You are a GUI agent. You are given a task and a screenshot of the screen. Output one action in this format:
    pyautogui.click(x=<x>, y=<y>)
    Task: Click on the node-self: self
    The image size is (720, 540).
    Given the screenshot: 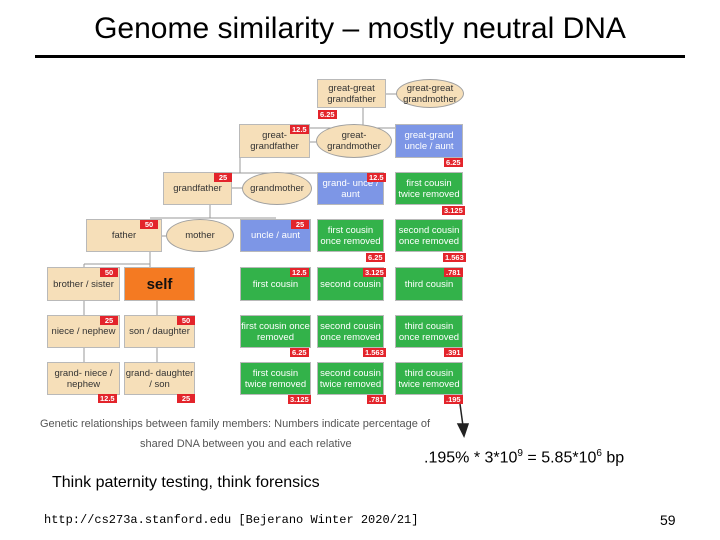 What is the action you would take?
    pyautogui.click(x=159, y=284)
    